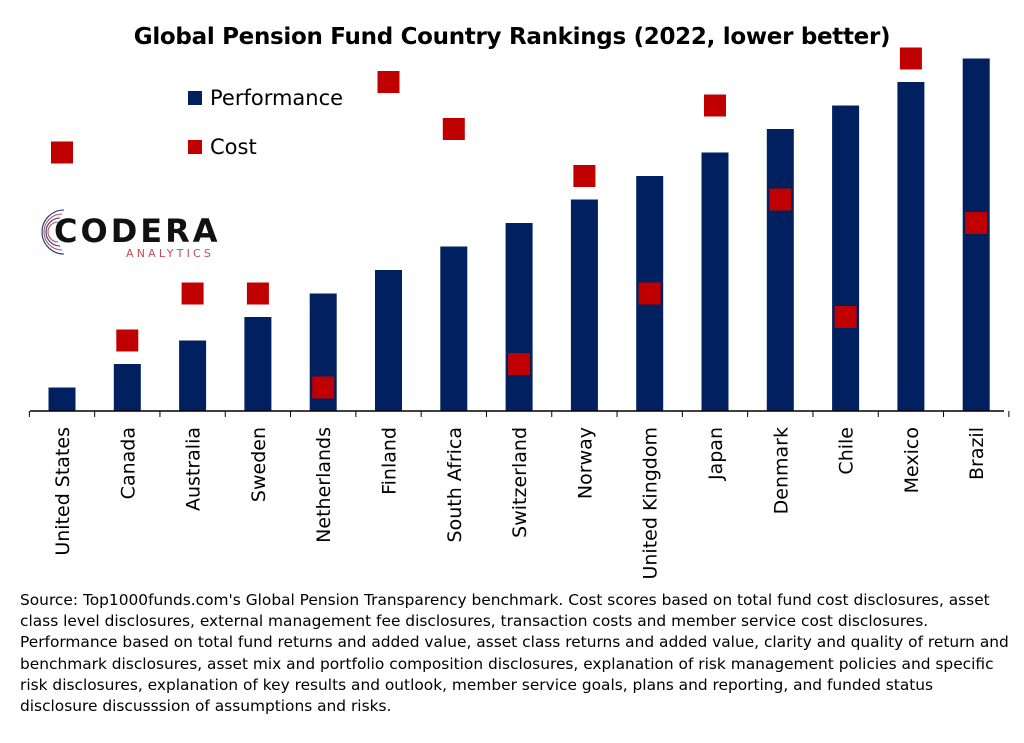 The image size is (1024, 743). I want to click on x-axis-ticks, so click(519, 414).